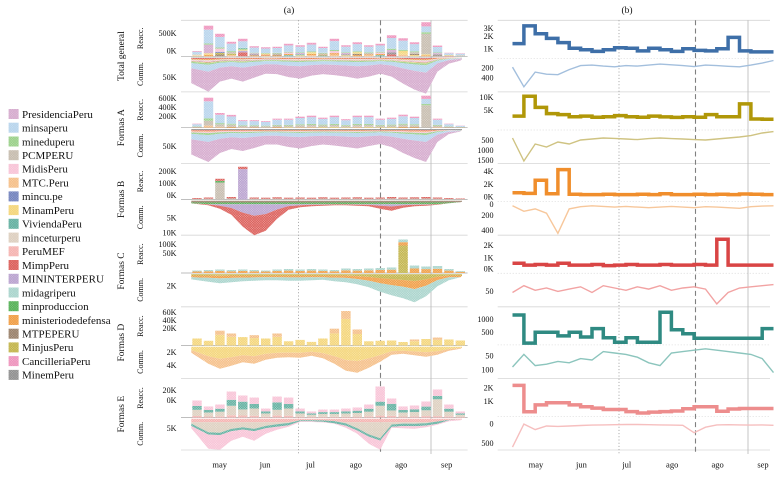 Image resolution: width=783 pixels, height=484 pixels. Describe the element at coordinates (626, 10) in the screenshot. I see `svg-text: (b)` at that location.